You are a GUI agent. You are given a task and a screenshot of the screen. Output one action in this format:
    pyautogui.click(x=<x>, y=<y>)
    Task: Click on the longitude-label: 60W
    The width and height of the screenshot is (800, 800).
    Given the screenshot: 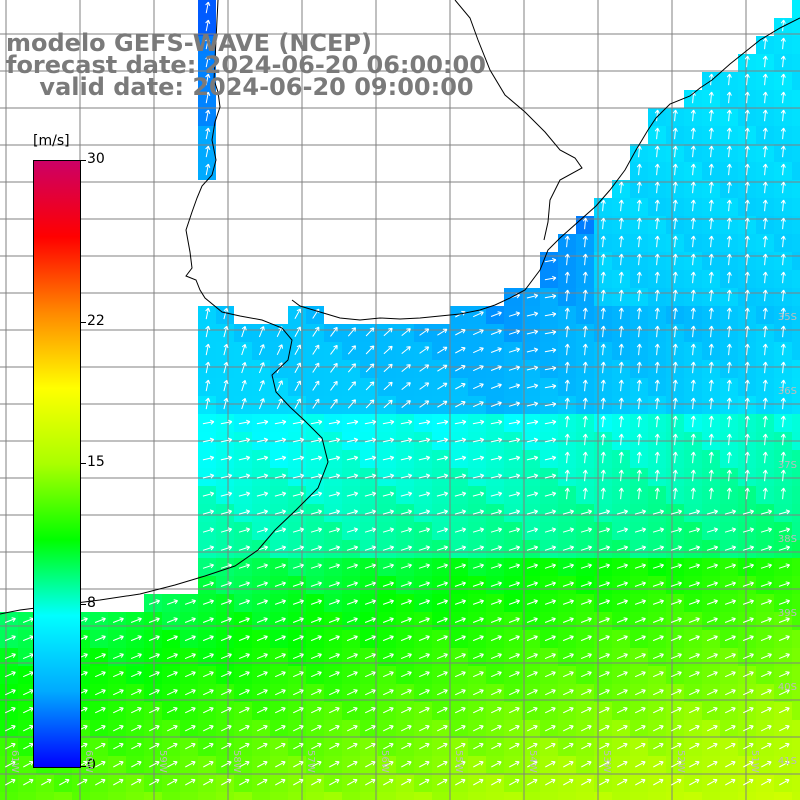 What is the action you would take?
    pyautogui.click(x=88, y=761)
    